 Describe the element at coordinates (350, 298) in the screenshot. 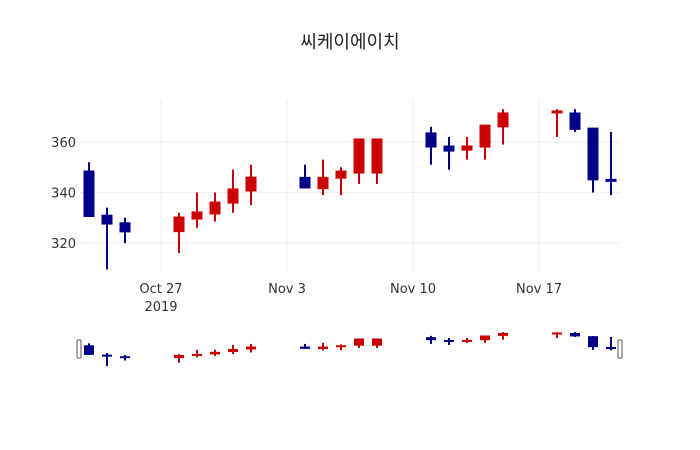

I see `x-axis: Oct 27 2019 Nov 3 Nov 10 Nov 17` at that location.